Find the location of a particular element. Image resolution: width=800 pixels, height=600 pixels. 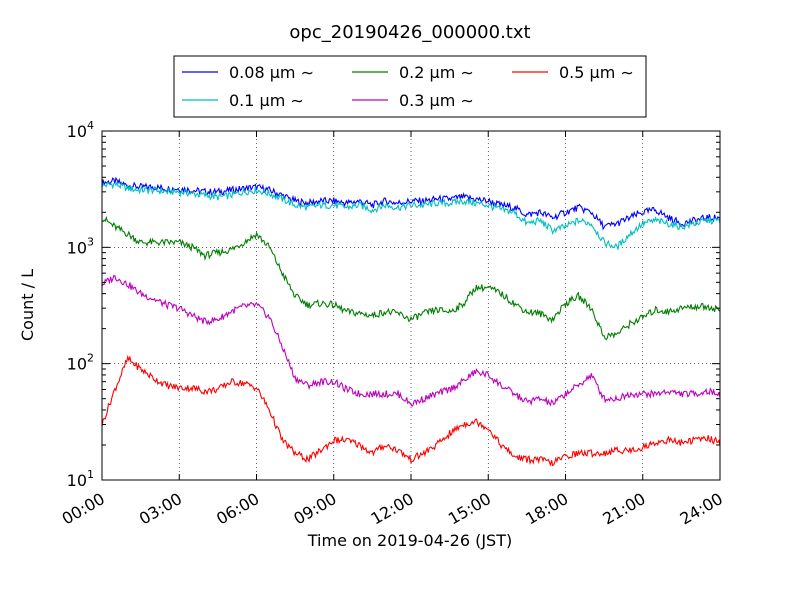

x-tick-label: 24:00 is located at coordinates (701, 509).